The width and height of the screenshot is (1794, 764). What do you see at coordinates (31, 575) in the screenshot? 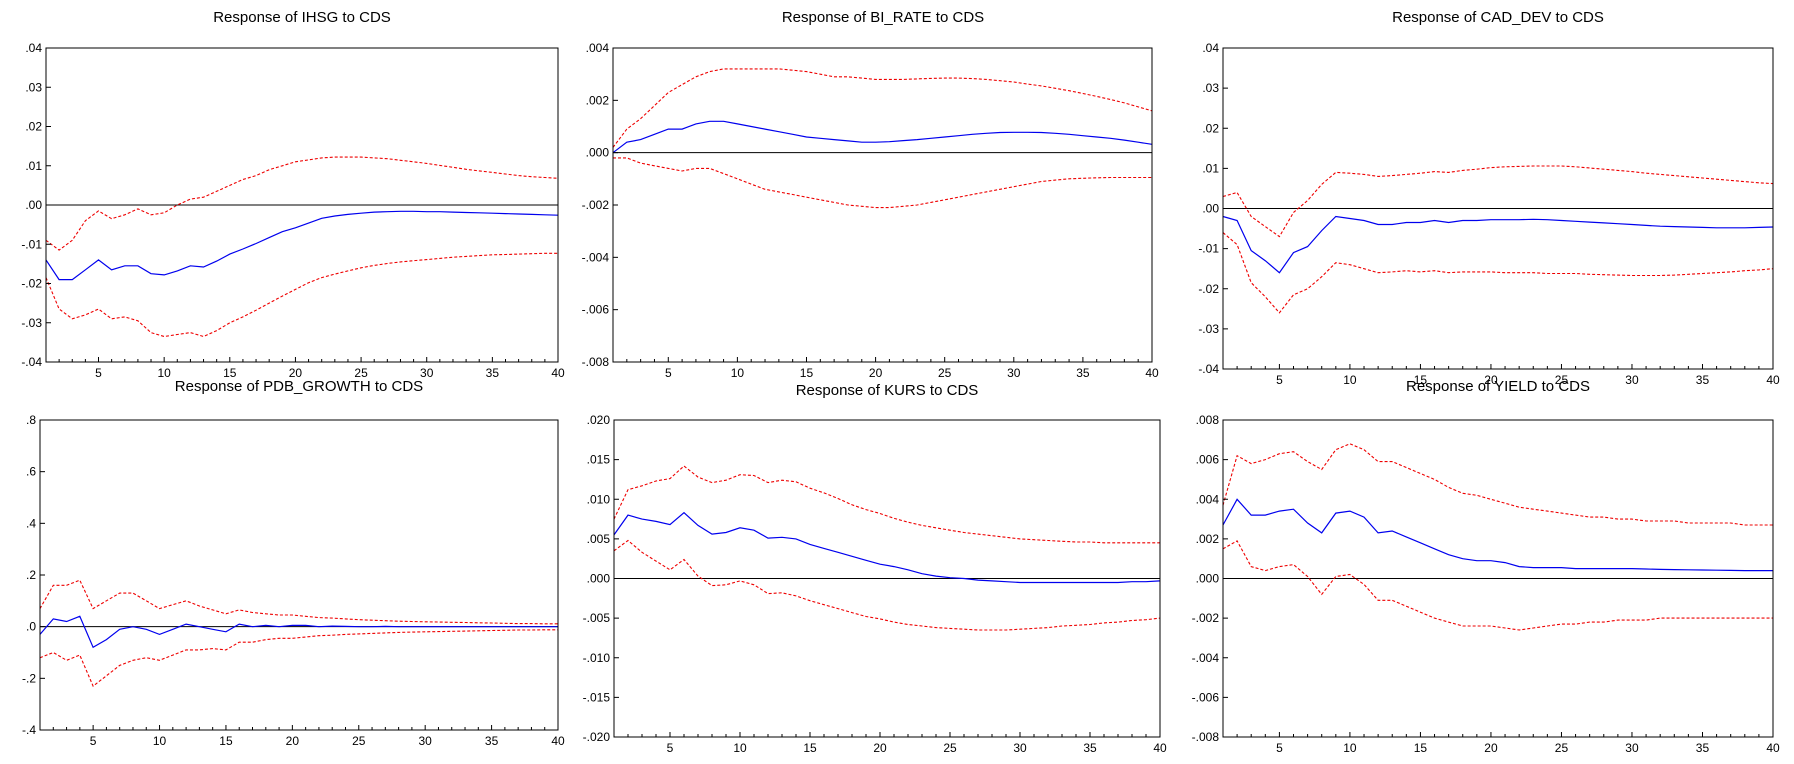
I see `y-tick-label: .2` at bounding box center [31, 575].